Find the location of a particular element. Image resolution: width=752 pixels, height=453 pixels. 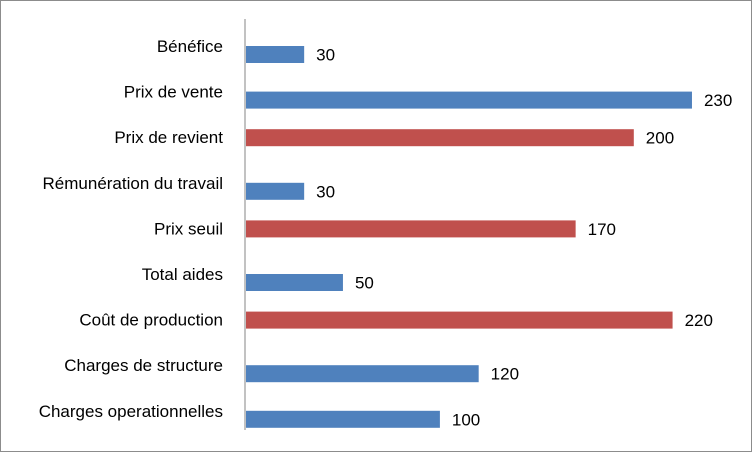

data-label: 170 is located at coordinates (602, 229).